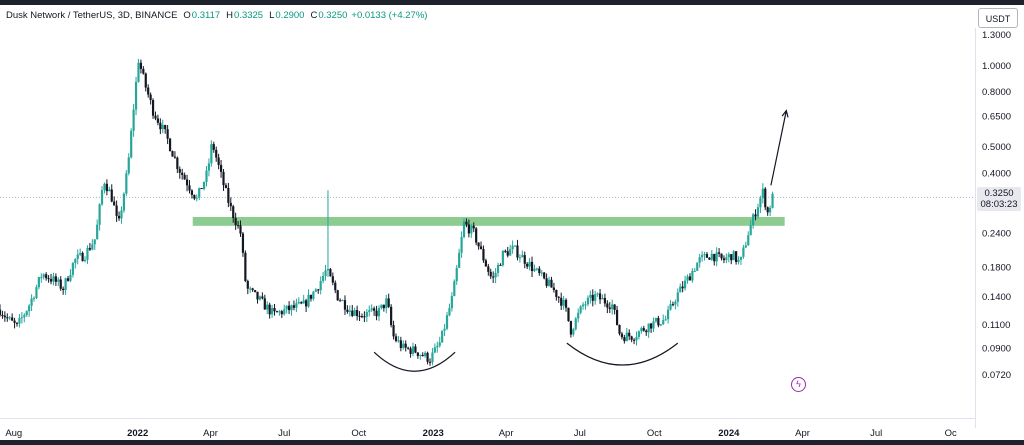 The image size is (1024, 445). What do you see at coordinates (996, 297) in the screenshot?
I see `price-tick-label: 0.1400` at bounding box center [996, 297].